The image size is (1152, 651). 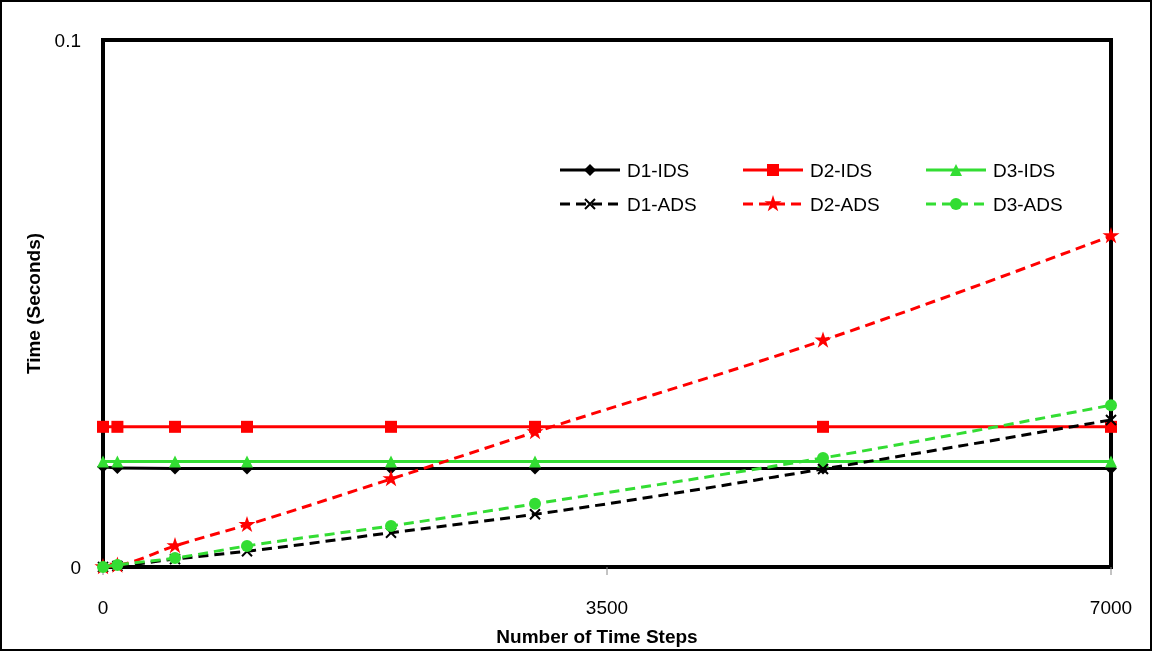 What do you see at coordinates (607, 607) in the screenshot?
I see `x-tick-label: 3500` at bounding box center [607, 607].